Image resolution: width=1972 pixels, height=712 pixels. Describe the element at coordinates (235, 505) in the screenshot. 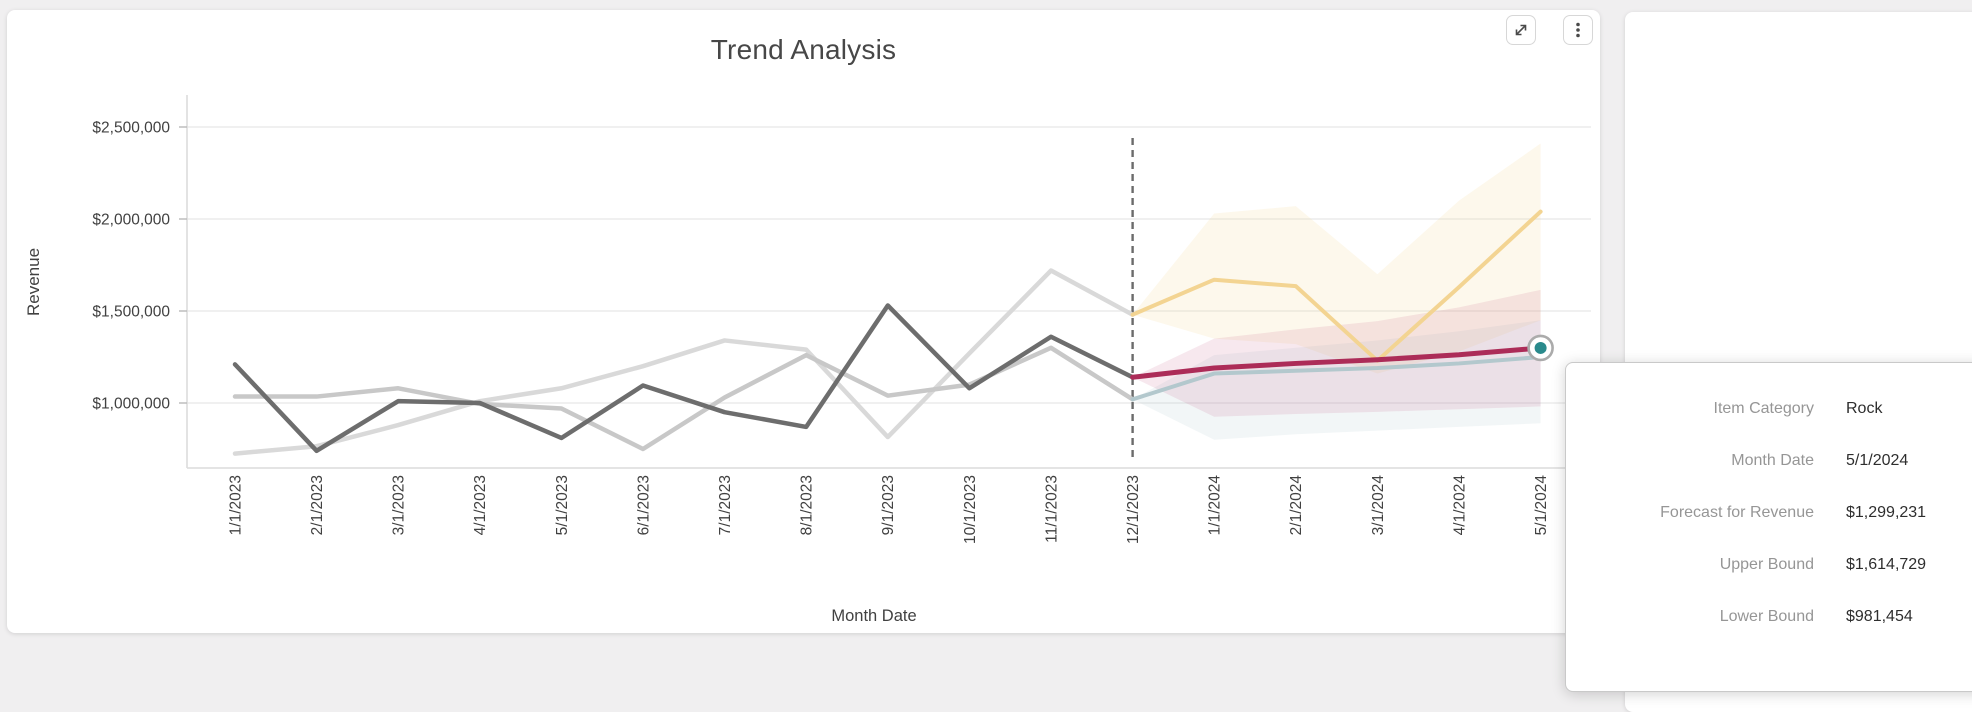

I see `svg-text: 1/1/2023` at that location.